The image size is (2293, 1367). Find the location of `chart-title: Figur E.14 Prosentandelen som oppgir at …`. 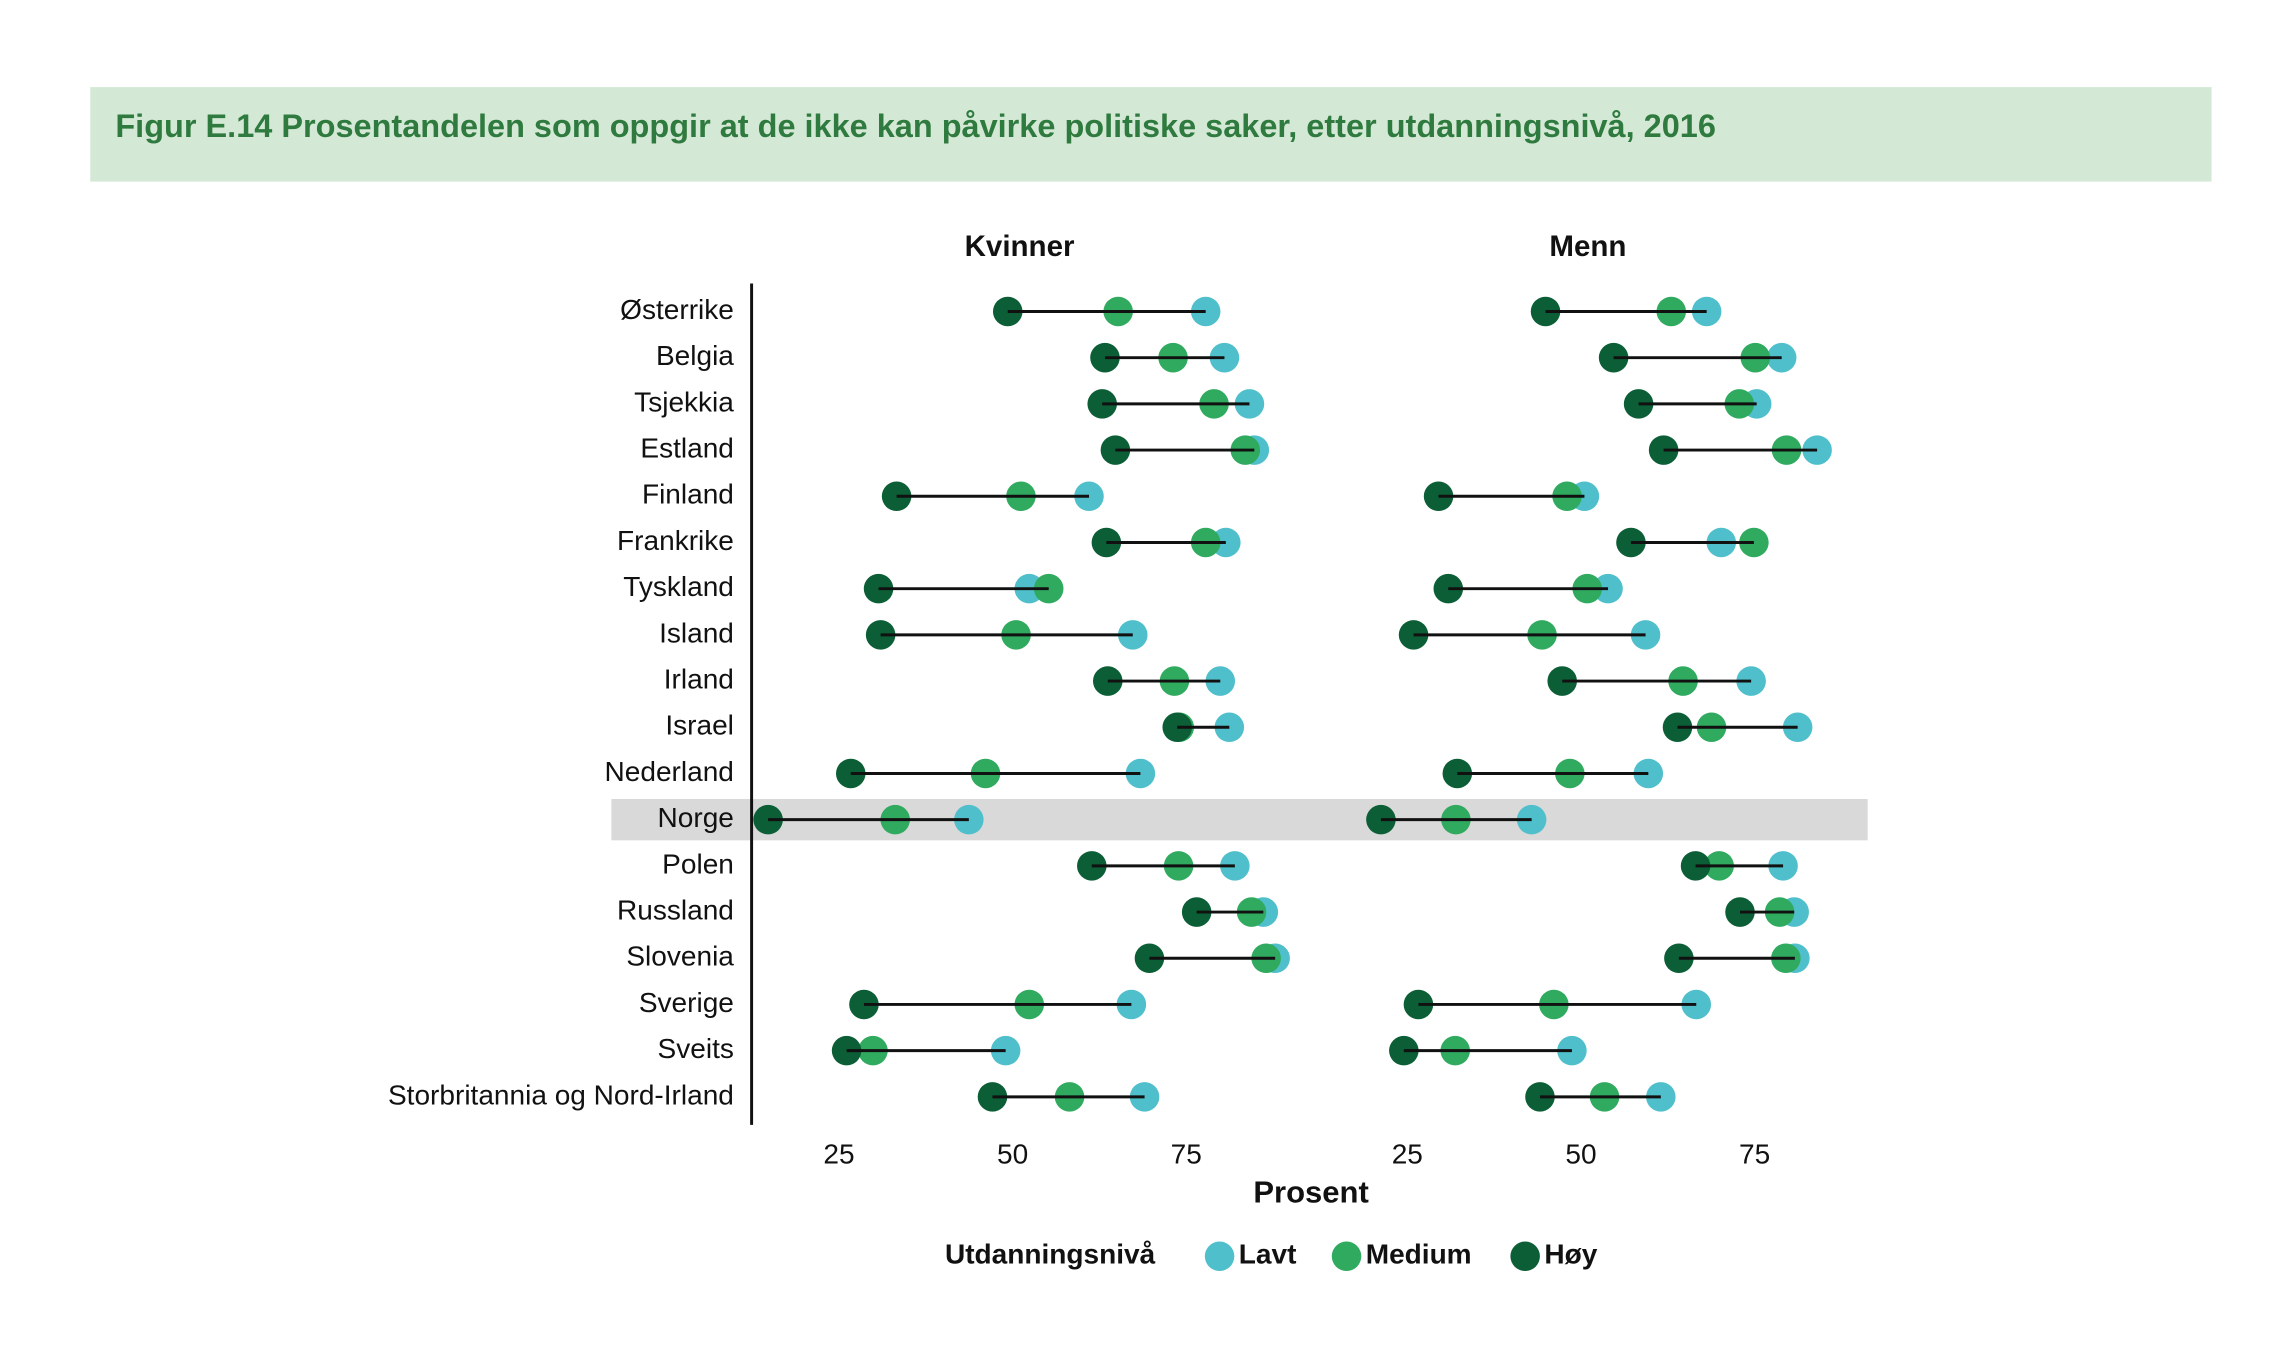

chart-title: Figur E.14 Prosentandelen som oppgir at … is located at coordinates (915, 126).